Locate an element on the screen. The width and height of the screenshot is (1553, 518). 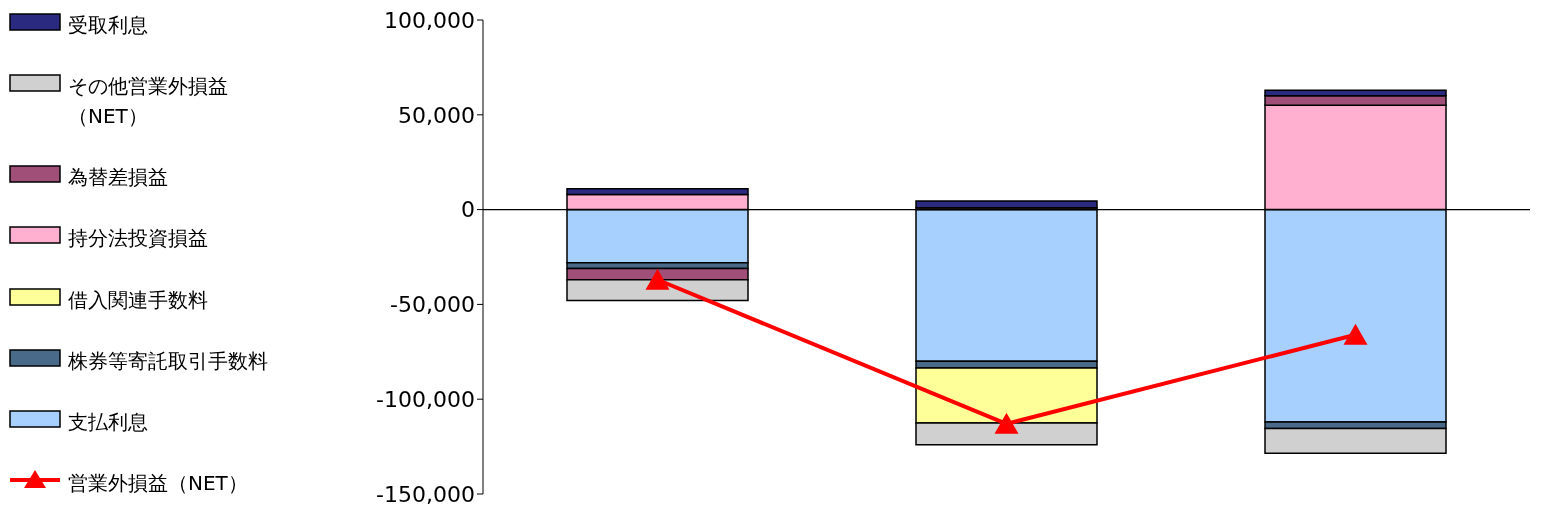
y-tick-label: -50,000 is located at coordinates (432, 305).